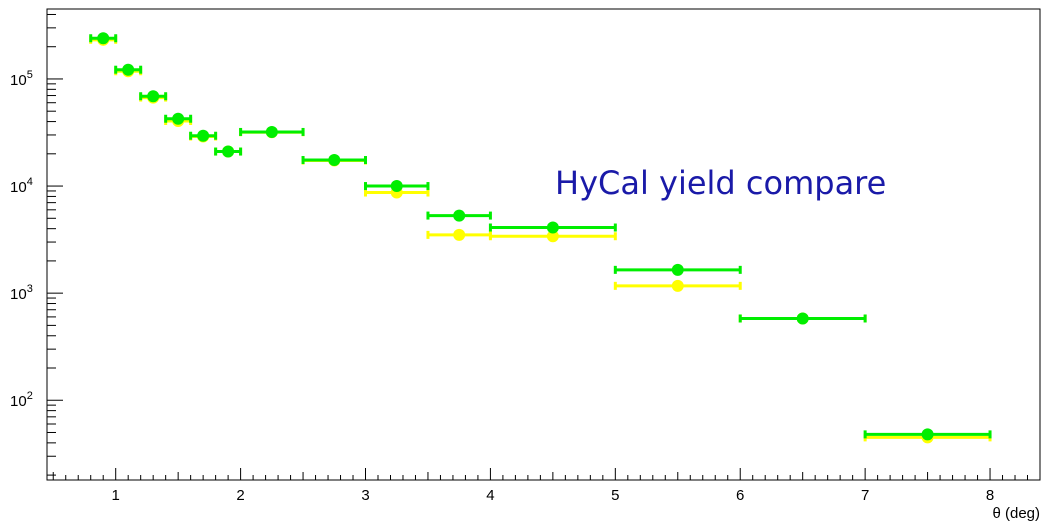 The width and height of the screenshot is (1047, 527). What do you see at coordinates (21, 293) in the screenshot?
I see `y-tick-label: 10³` at bounding box center [21, 293].